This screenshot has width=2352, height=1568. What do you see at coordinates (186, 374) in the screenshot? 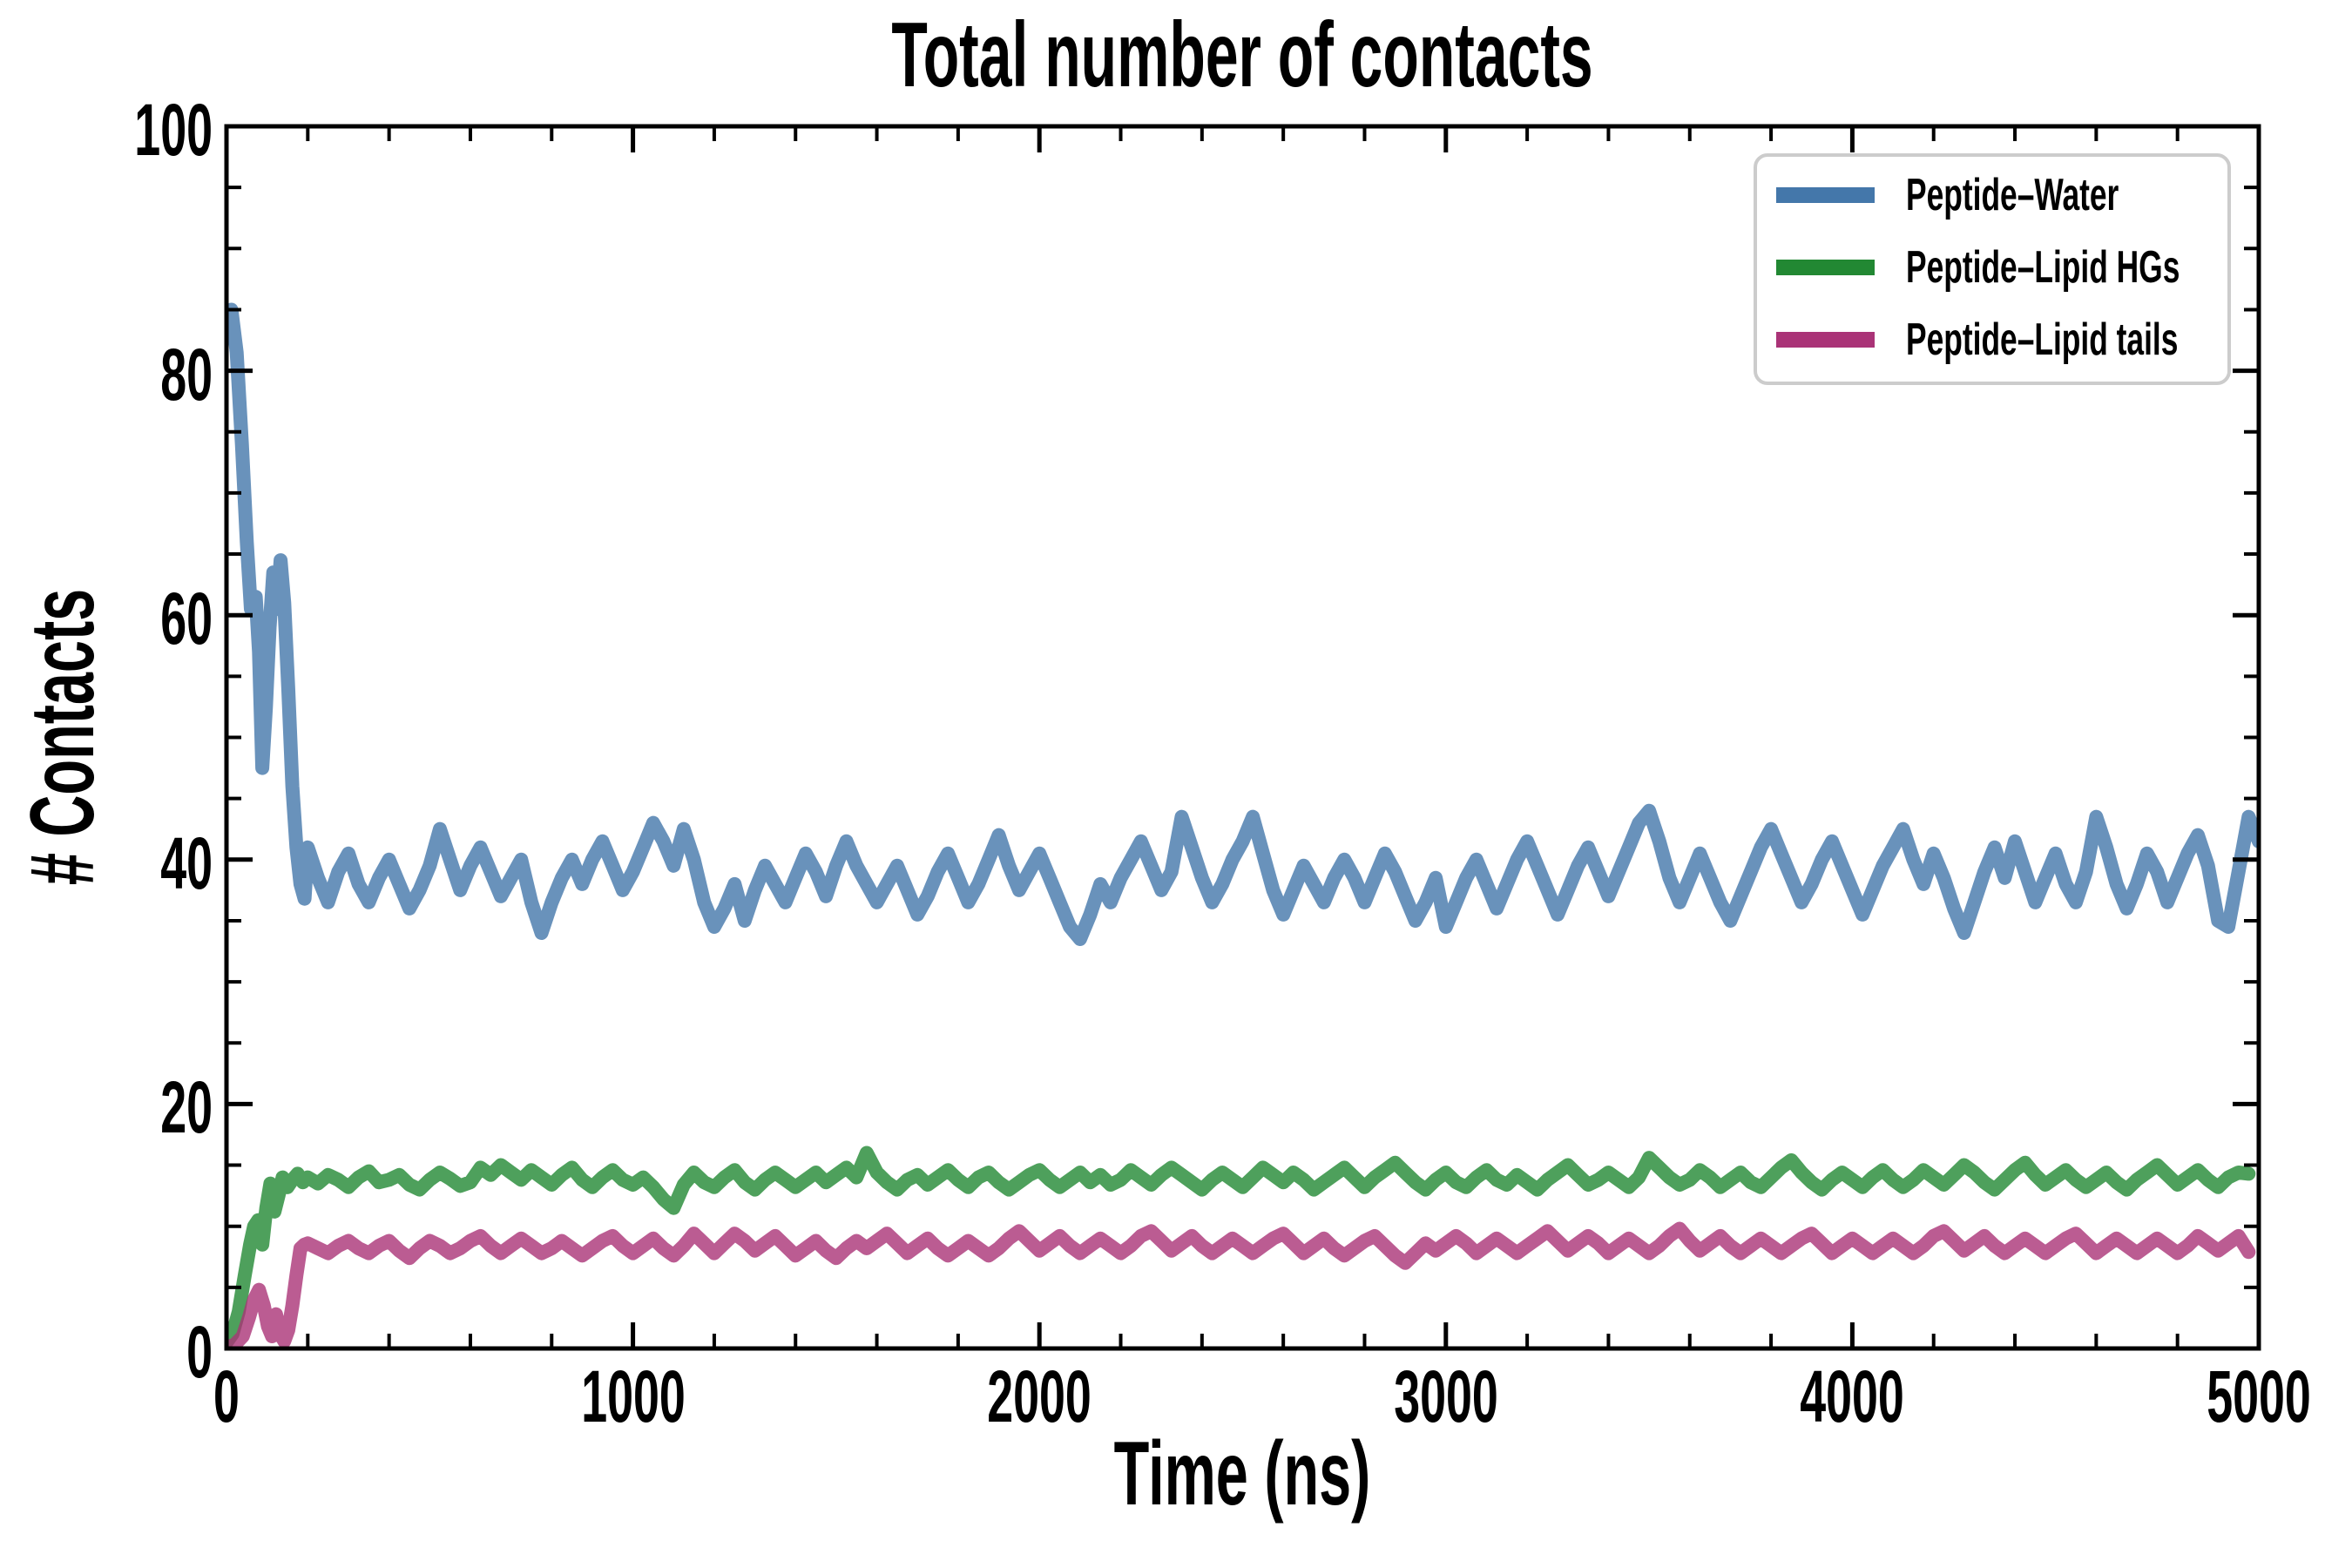
I see `y-tick-label: 80` at bounding box center [186, 374].